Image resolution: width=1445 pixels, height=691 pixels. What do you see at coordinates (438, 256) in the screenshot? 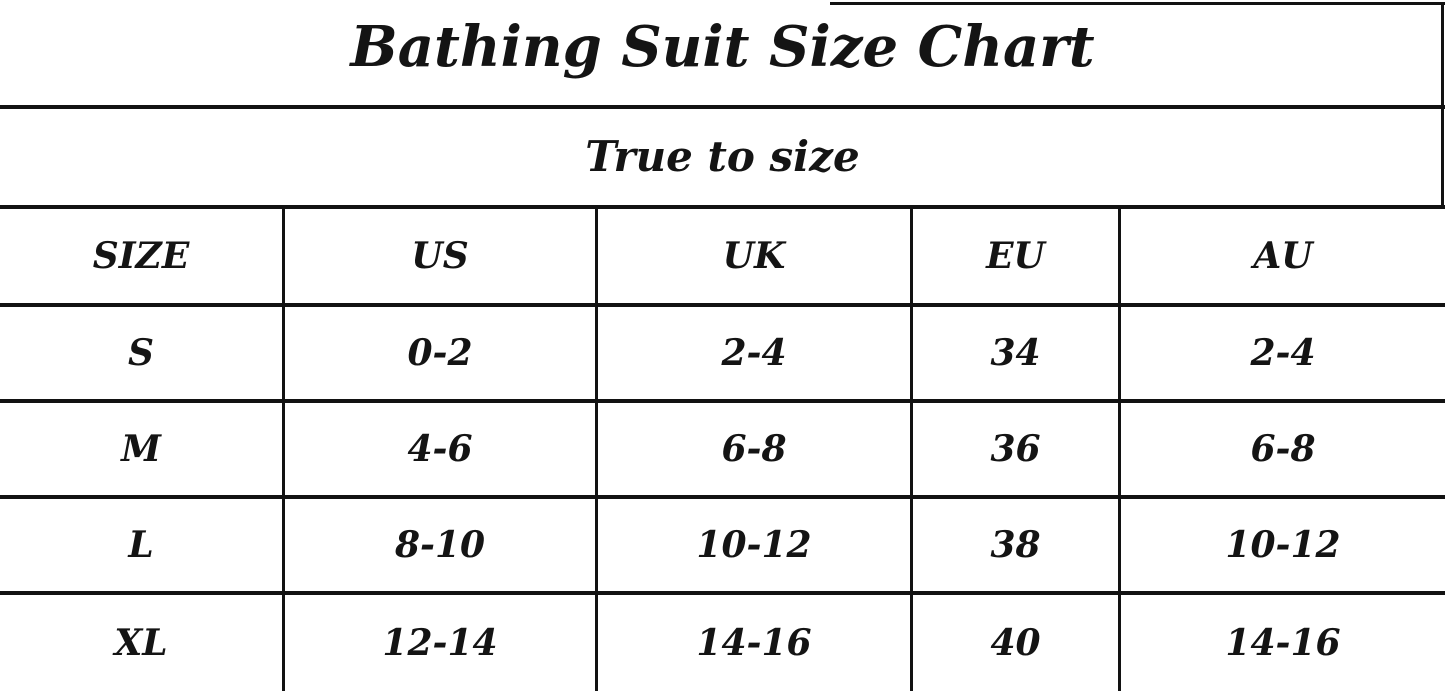
I see `column-header-us: US` at bounding box center [438, 256].